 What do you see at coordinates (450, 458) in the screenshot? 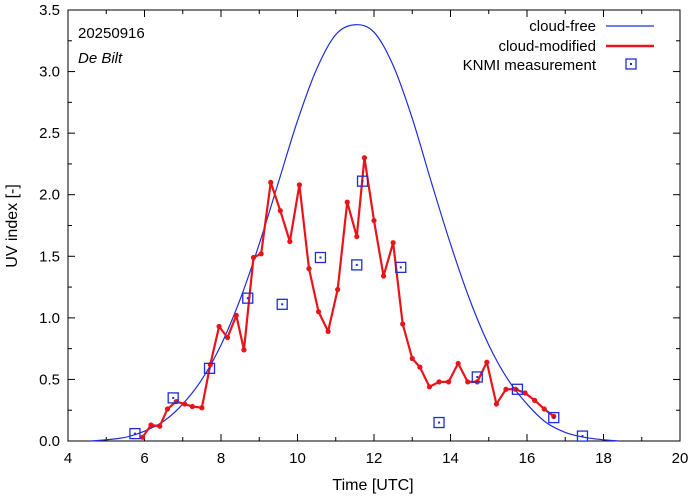
I see `x-tick-label: 14` at bounding box center [450, 458].